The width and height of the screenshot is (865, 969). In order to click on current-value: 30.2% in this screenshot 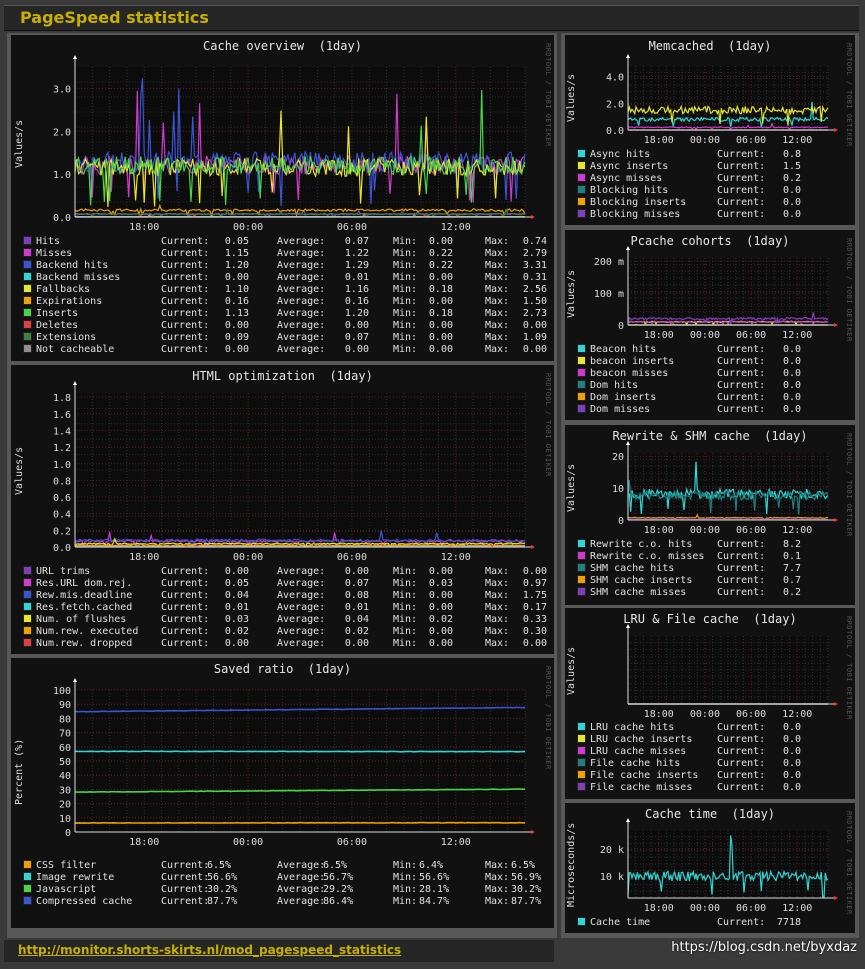, I will do `click(222, 889)`.